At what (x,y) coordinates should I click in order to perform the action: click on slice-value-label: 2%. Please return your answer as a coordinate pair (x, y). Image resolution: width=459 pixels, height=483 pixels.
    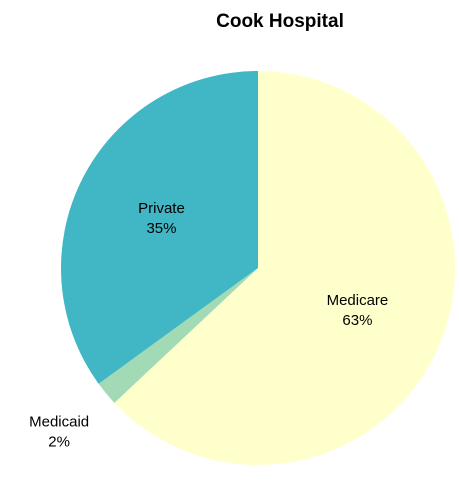
    Looking at the image, I should click on (59, 441).